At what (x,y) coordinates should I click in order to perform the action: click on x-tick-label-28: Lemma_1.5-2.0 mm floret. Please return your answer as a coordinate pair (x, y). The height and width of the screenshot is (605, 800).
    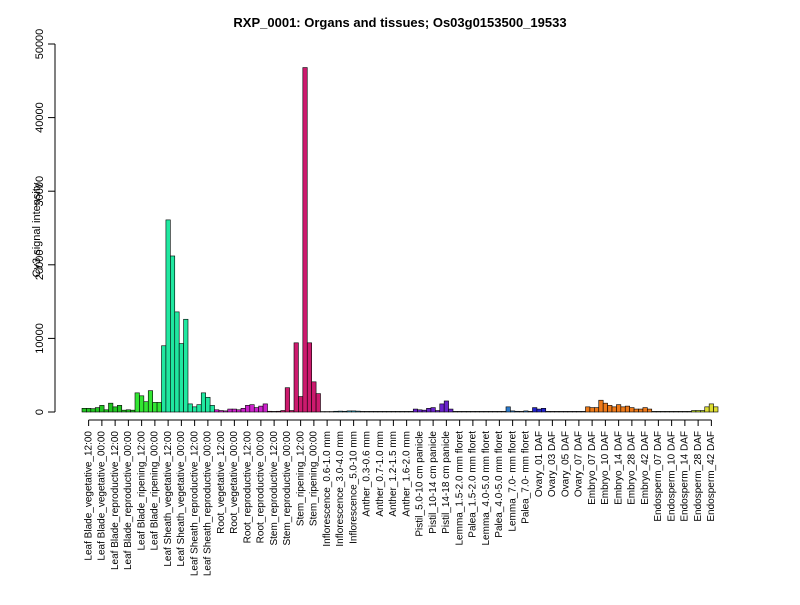
    Looking at the image, I should click on (459, 488).